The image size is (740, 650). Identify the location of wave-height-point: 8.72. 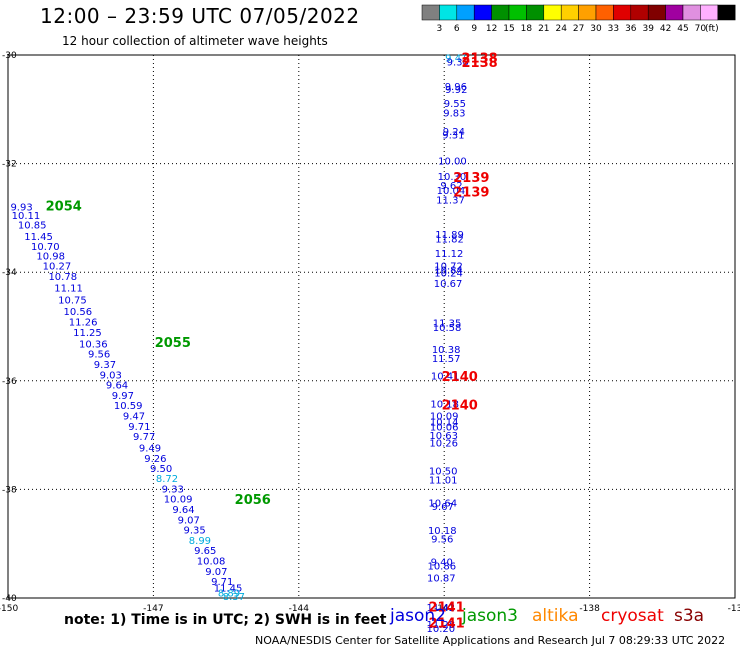
(167, 479).